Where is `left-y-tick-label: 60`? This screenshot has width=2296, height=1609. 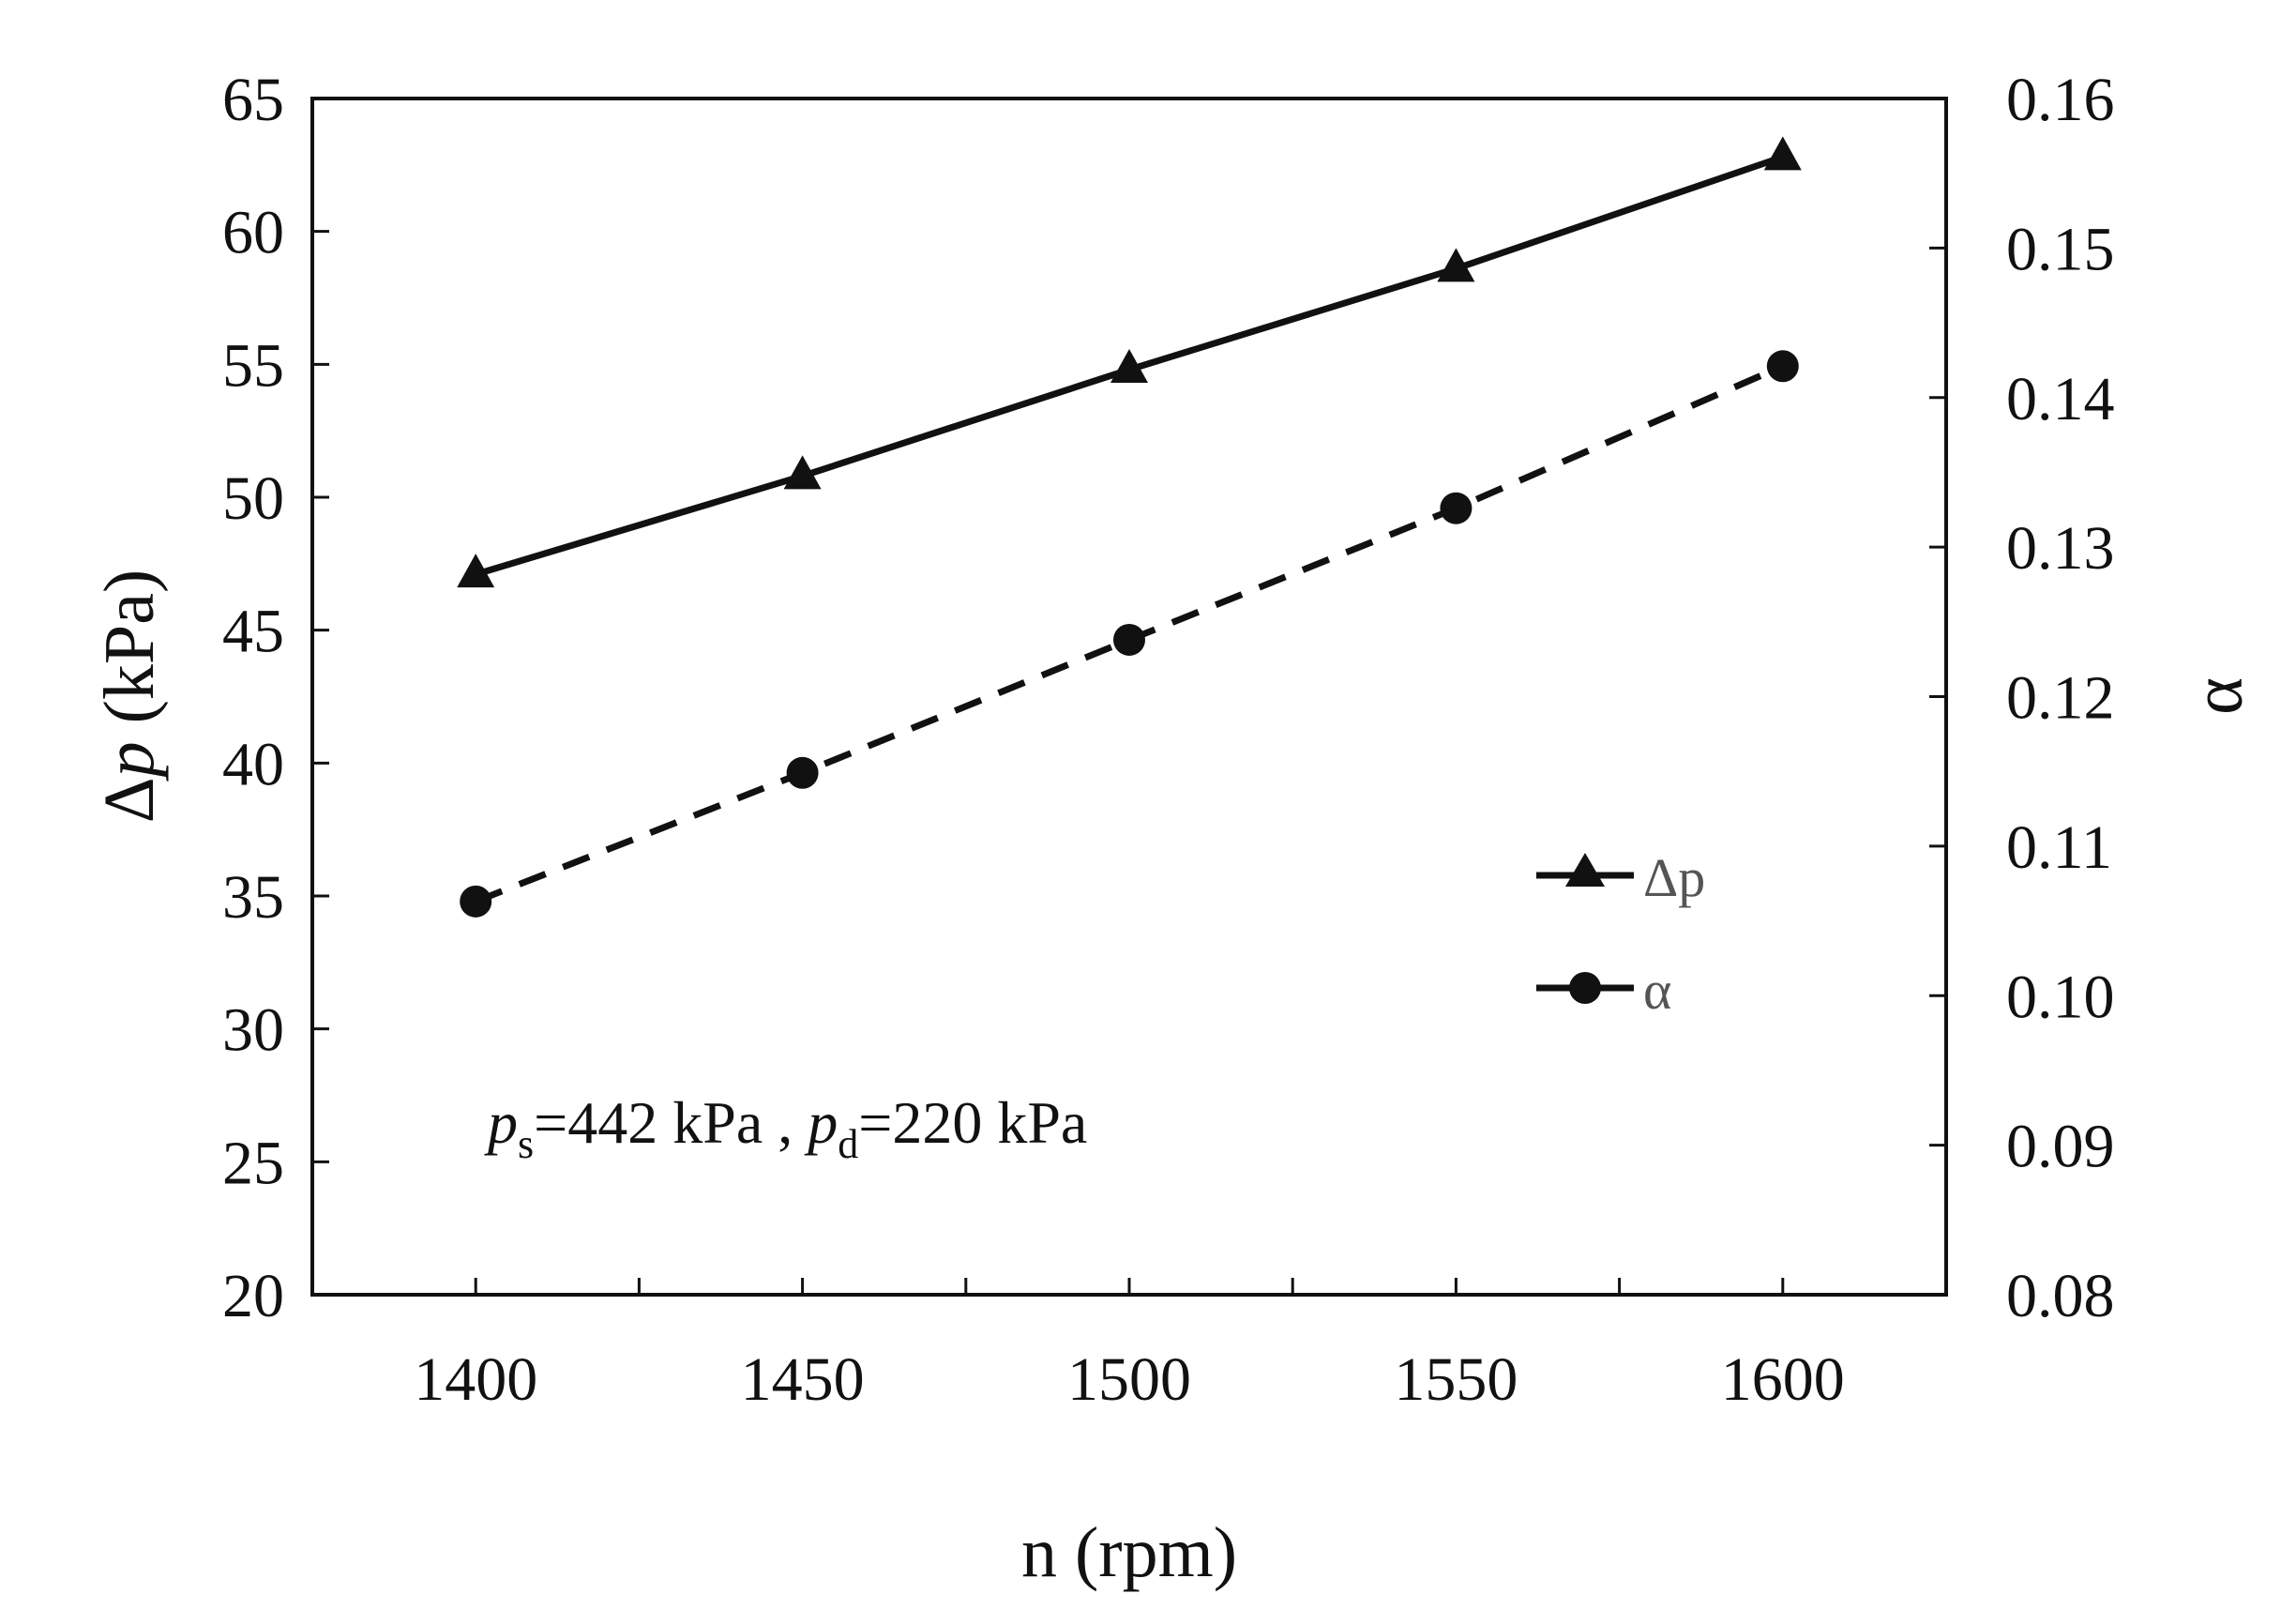 left-y-tick-label: 60 is located at coordinates (253, 233).